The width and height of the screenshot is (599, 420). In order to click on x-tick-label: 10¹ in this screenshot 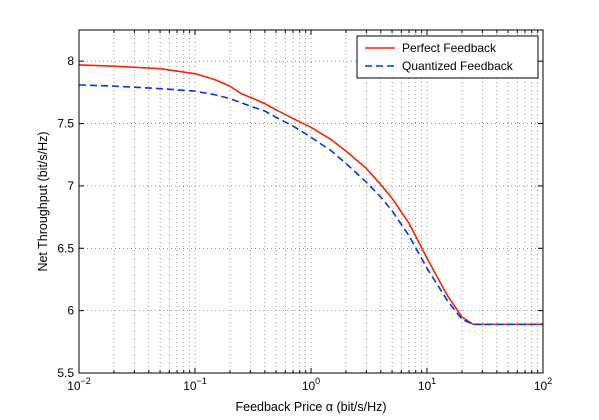, I will do `click(427, 384)`.